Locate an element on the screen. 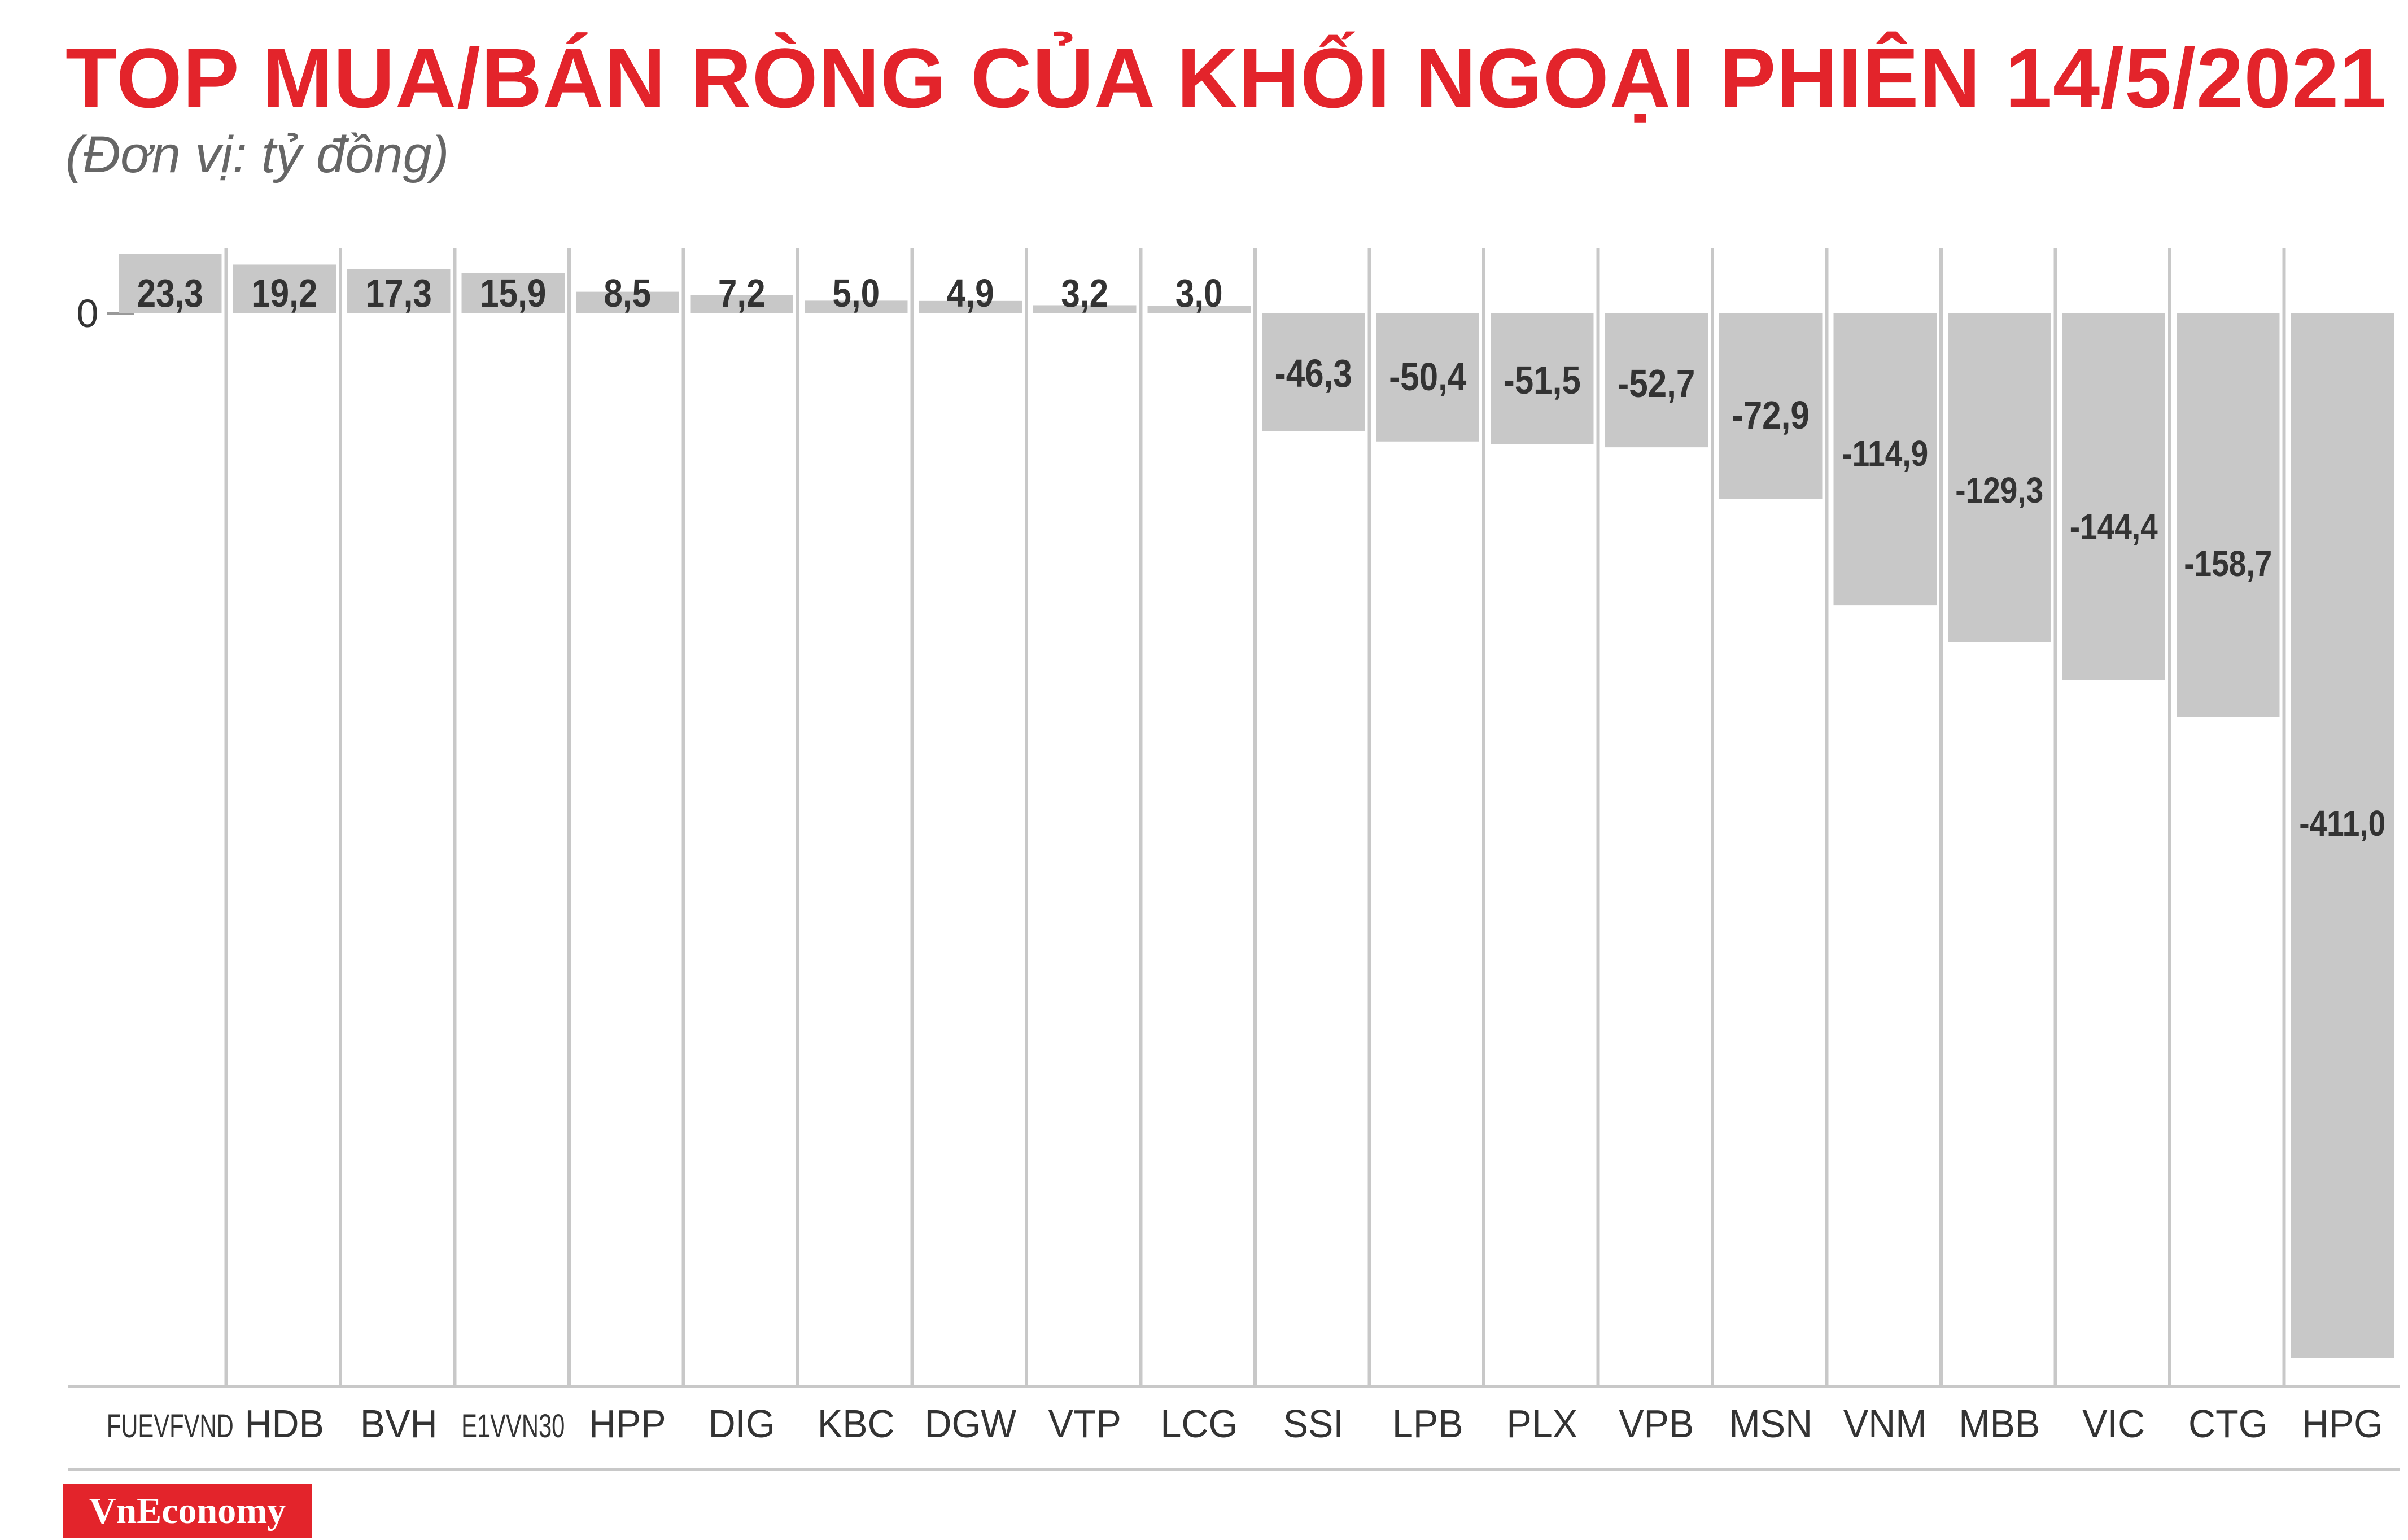 The height and width of the screenshot is (1540, 2408). x-tick-label: MBB is located at coordinates (1999, 1424).